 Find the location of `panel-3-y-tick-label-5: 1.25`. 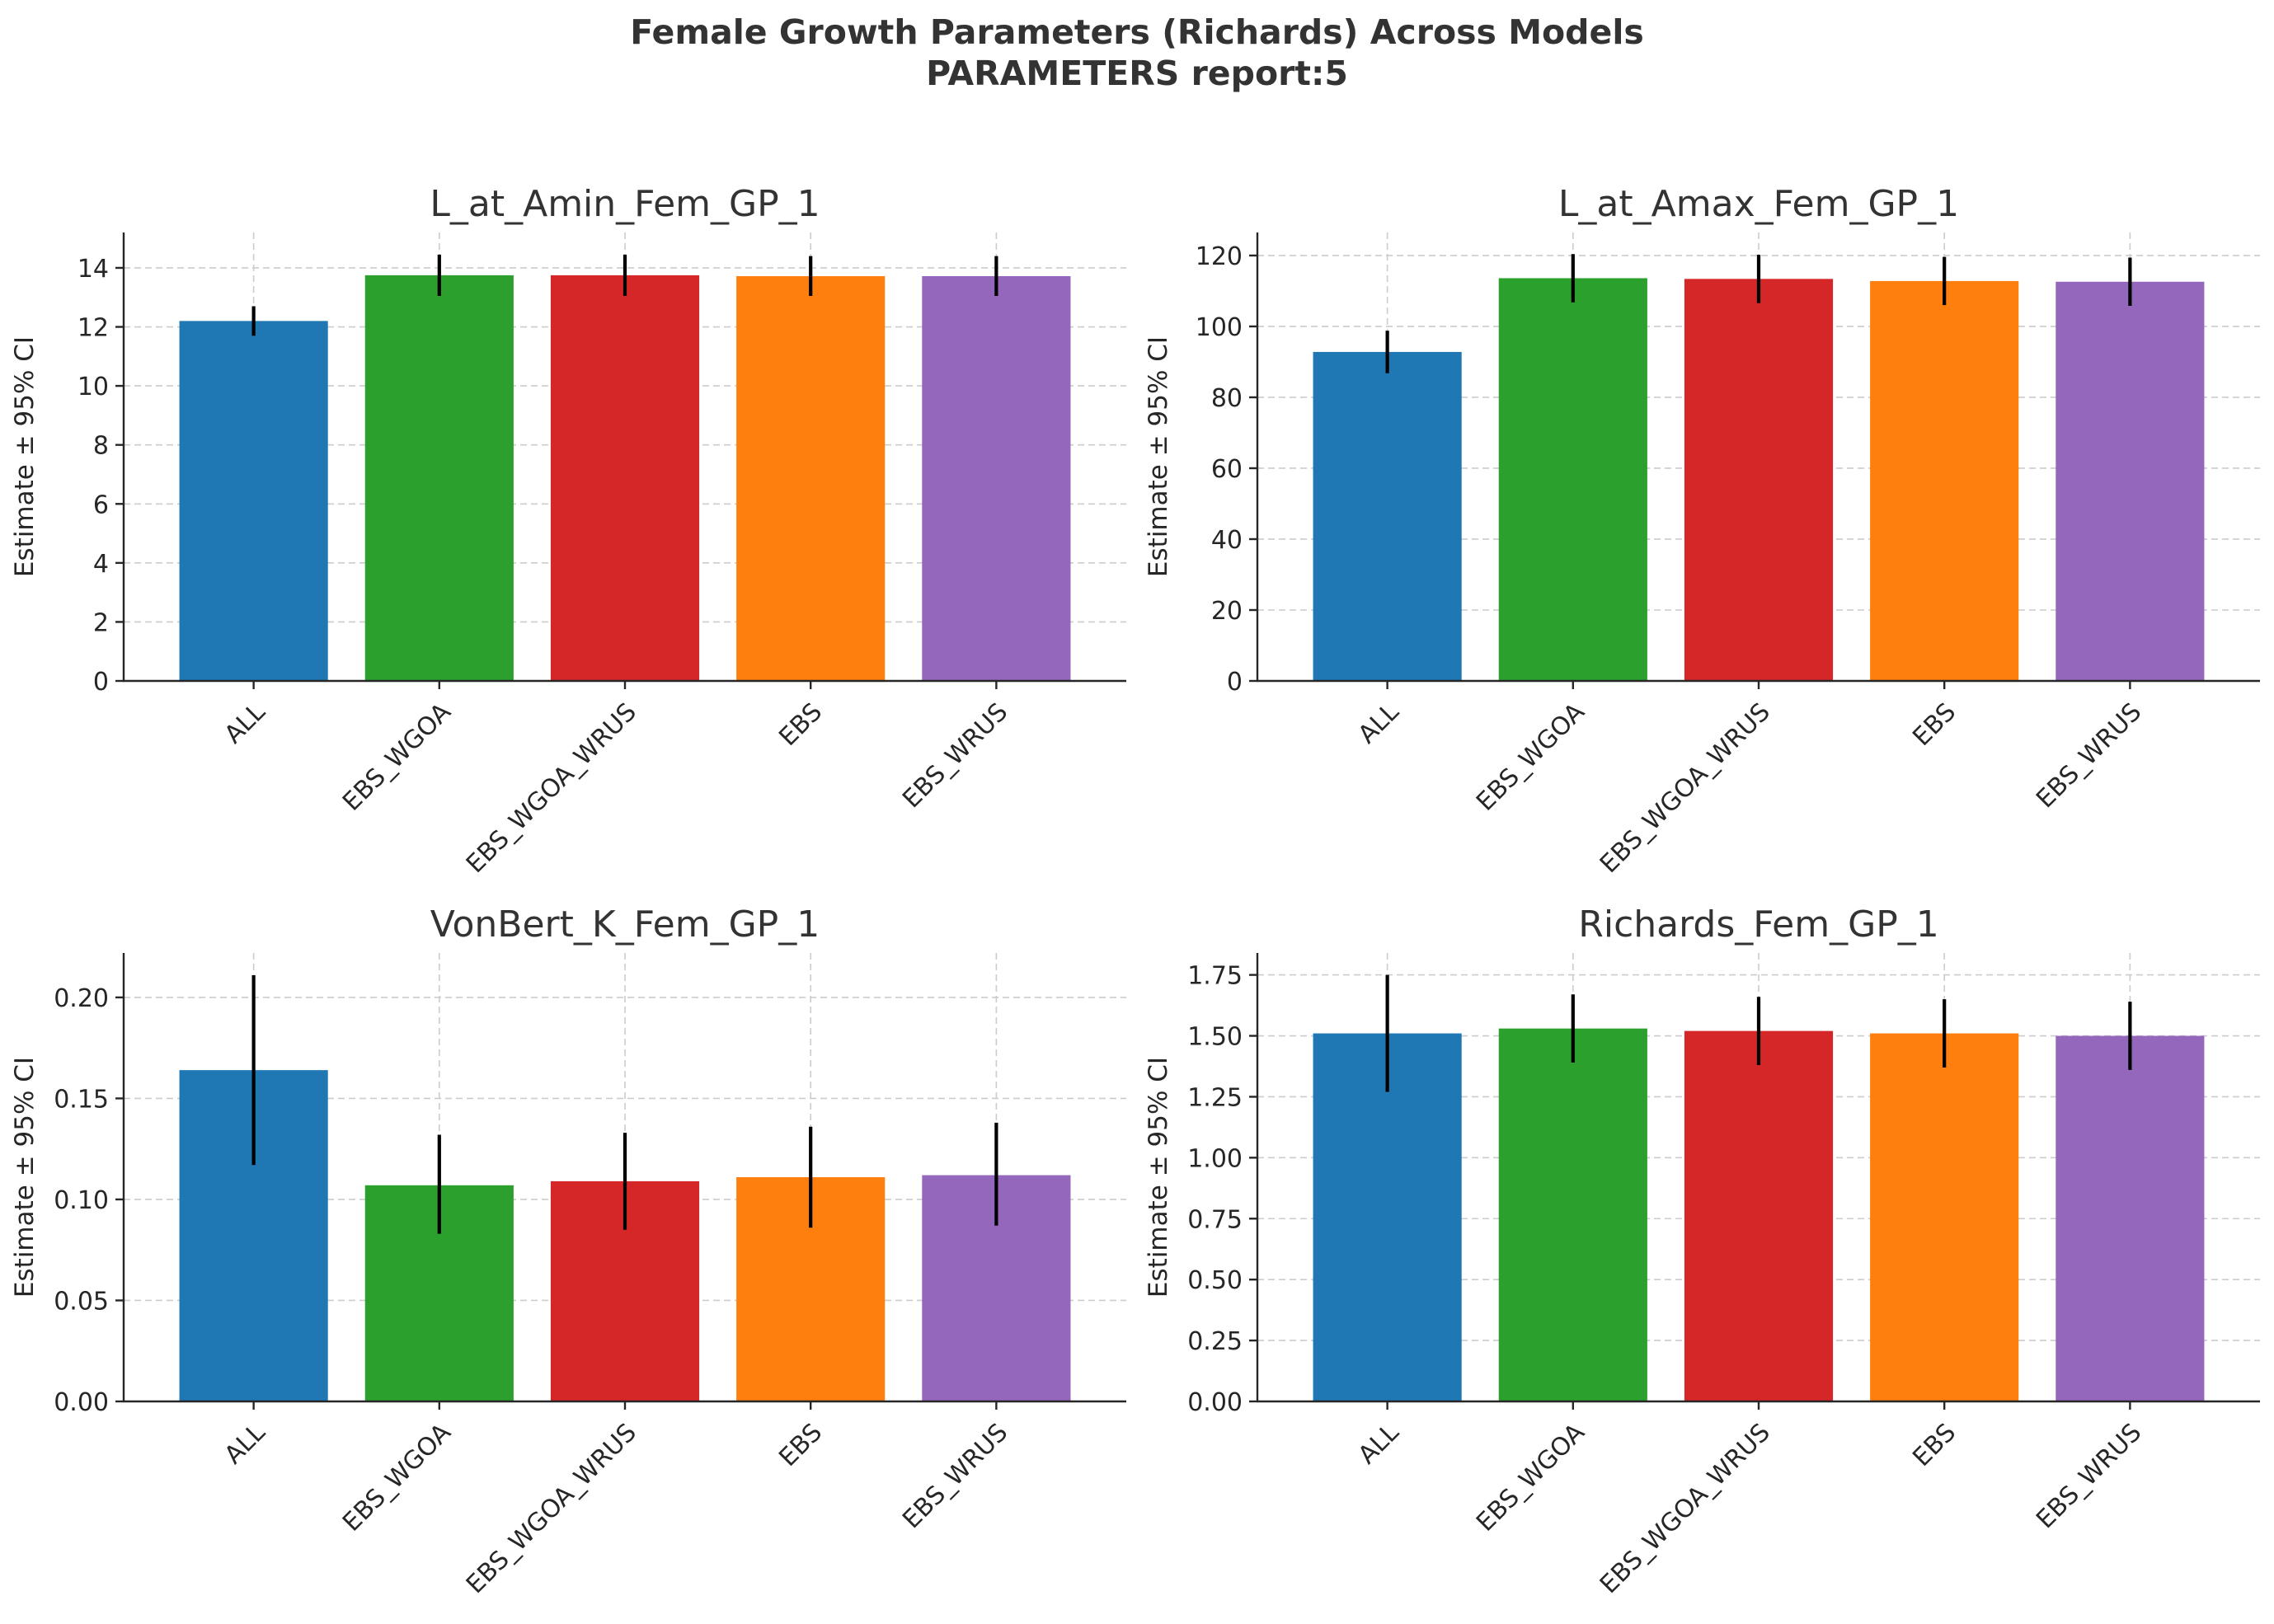

panel-3-y-tick-label-5: 1.25 is located at coordinates (1215, 1098).